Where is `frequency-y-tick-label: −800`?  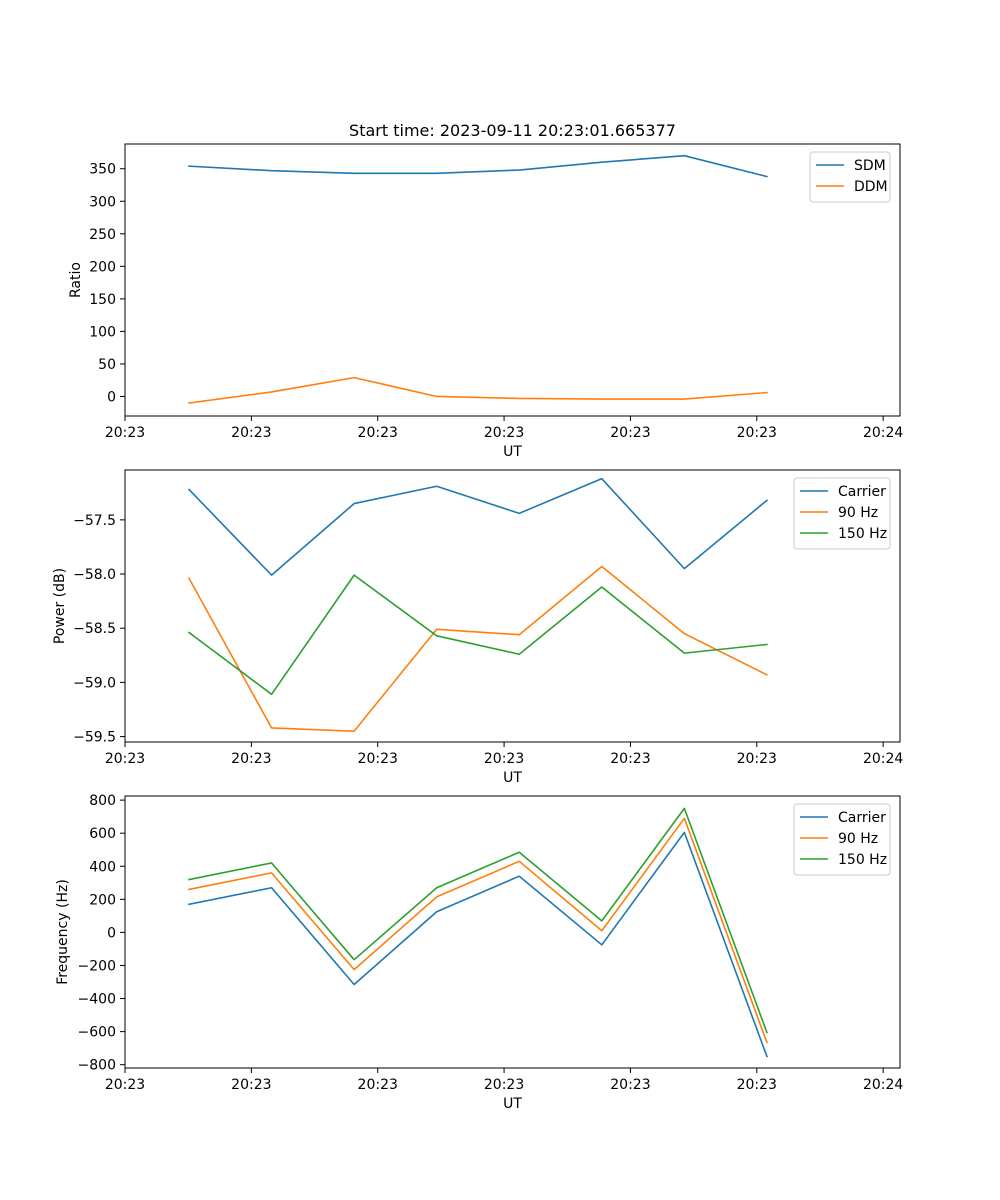
frequency-y-tick-label: −800 is located at coordinates (97, 1066).